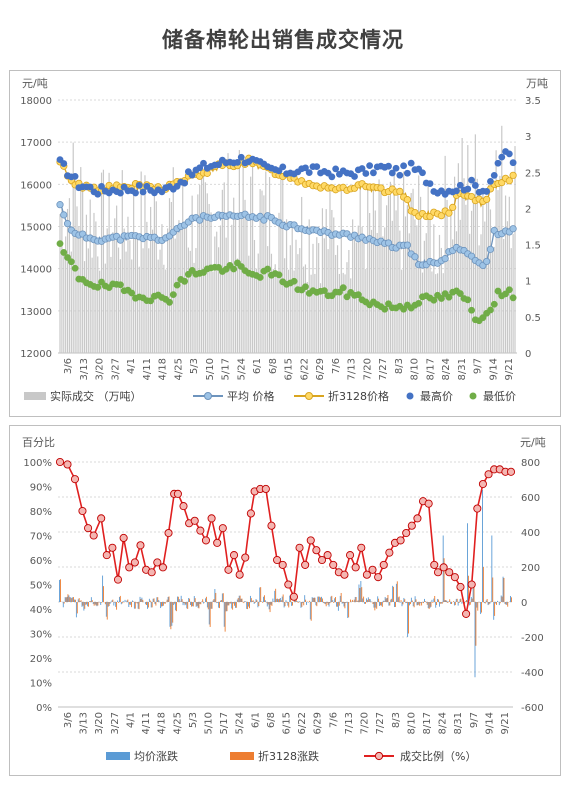 The width and height of the screenshot is (566, 811). Describe the element at coordinates (226, 369) in the screenshot. I see `x-tick: 5/17` at that location.